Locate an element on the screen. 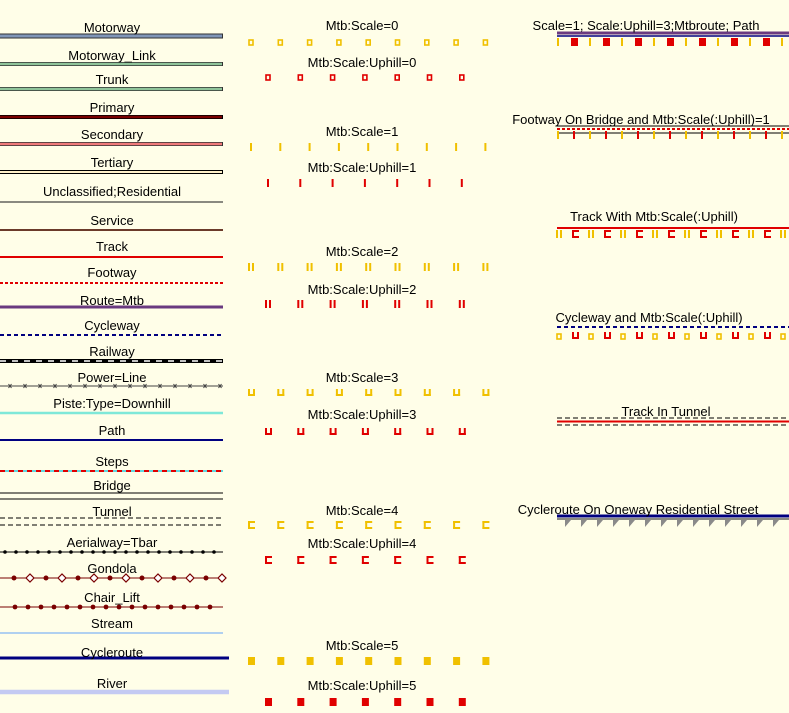 The width and height of the screenshot is (789, 713). mtb-scale-5-label: Mtb:Scale=5 is located at coordinates (362, 645).